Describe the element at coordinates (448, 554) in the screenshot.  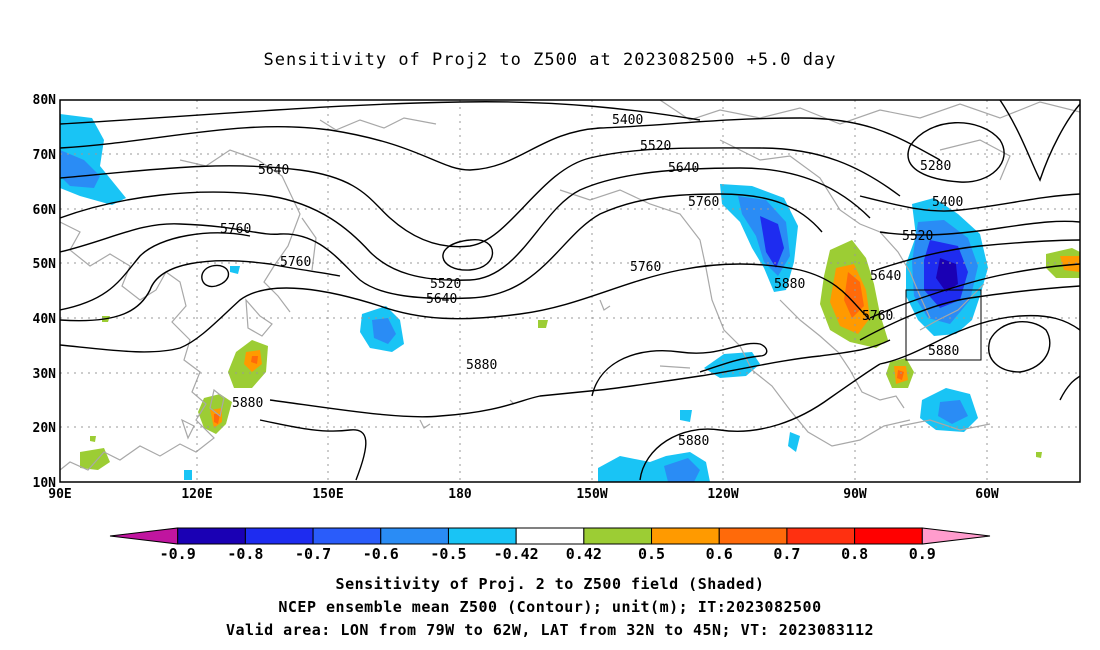
I see `colorbar-tick-label: -0.5` at that location.